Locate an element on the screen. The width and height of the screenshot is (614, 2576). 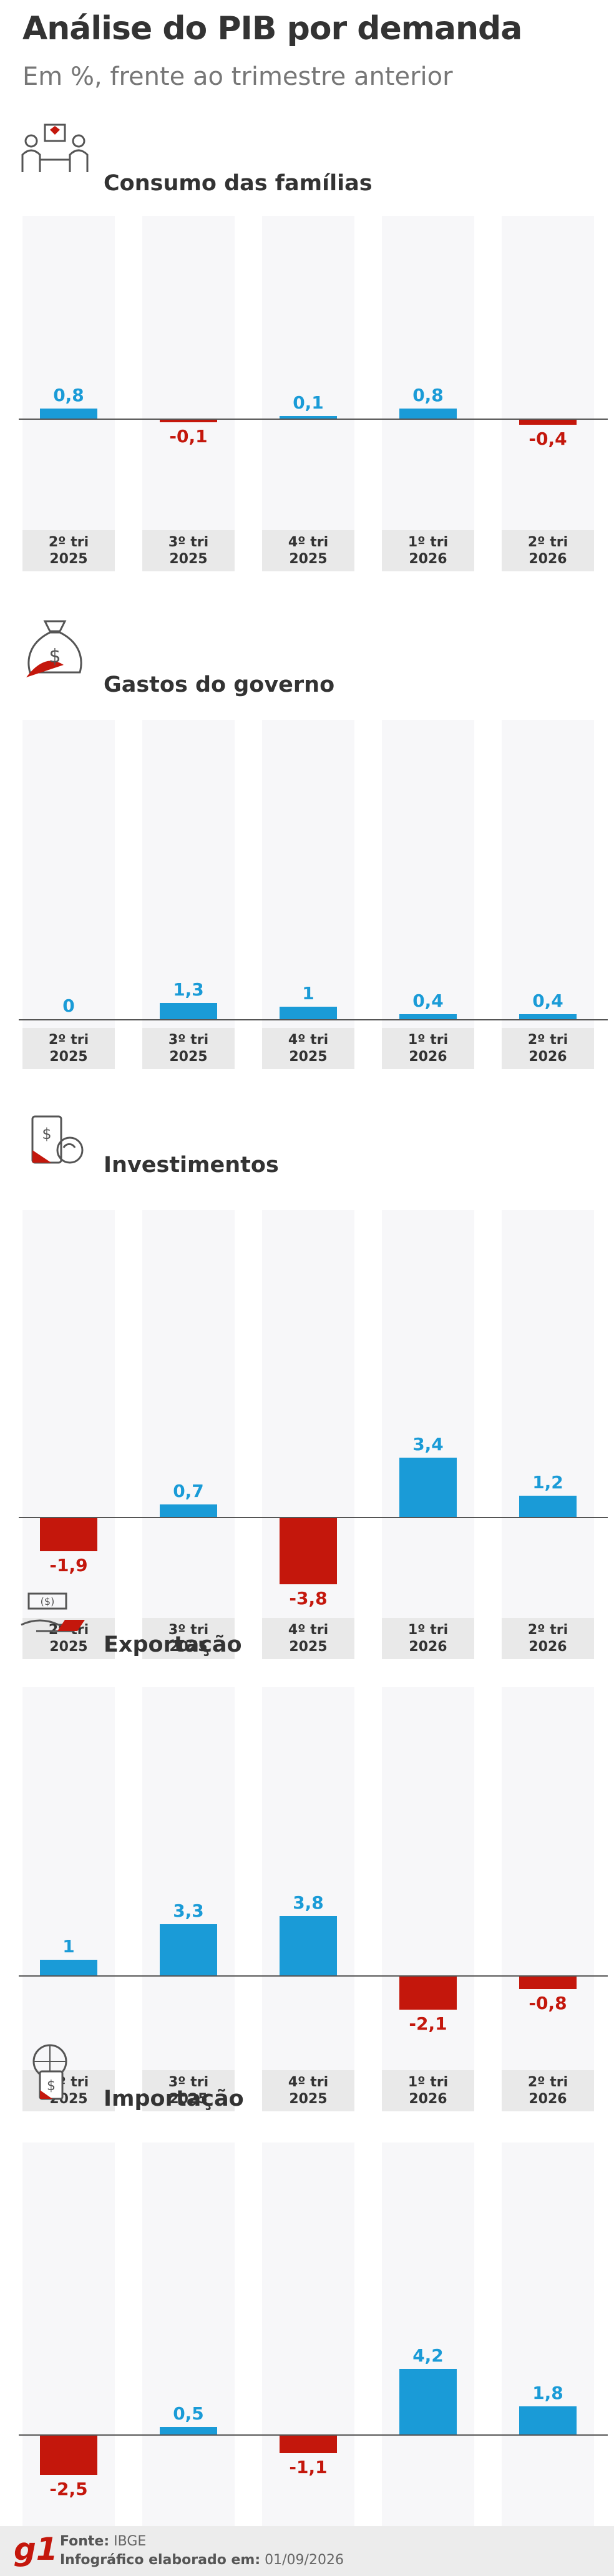
category-quarter: 3º tri is located at coordinates (189, 542).